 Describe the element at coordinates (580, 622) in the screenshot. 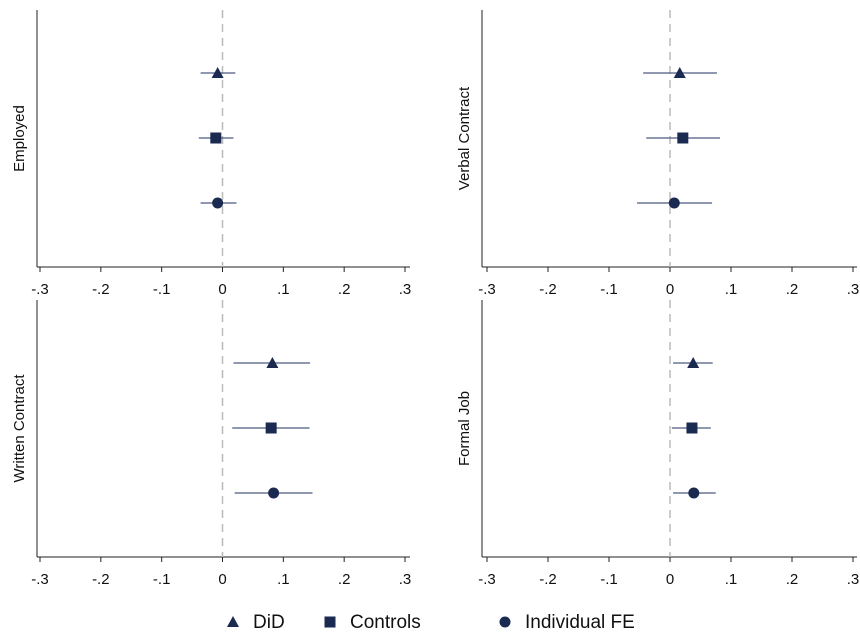

I see `legend-label: Individual FE` at that location.